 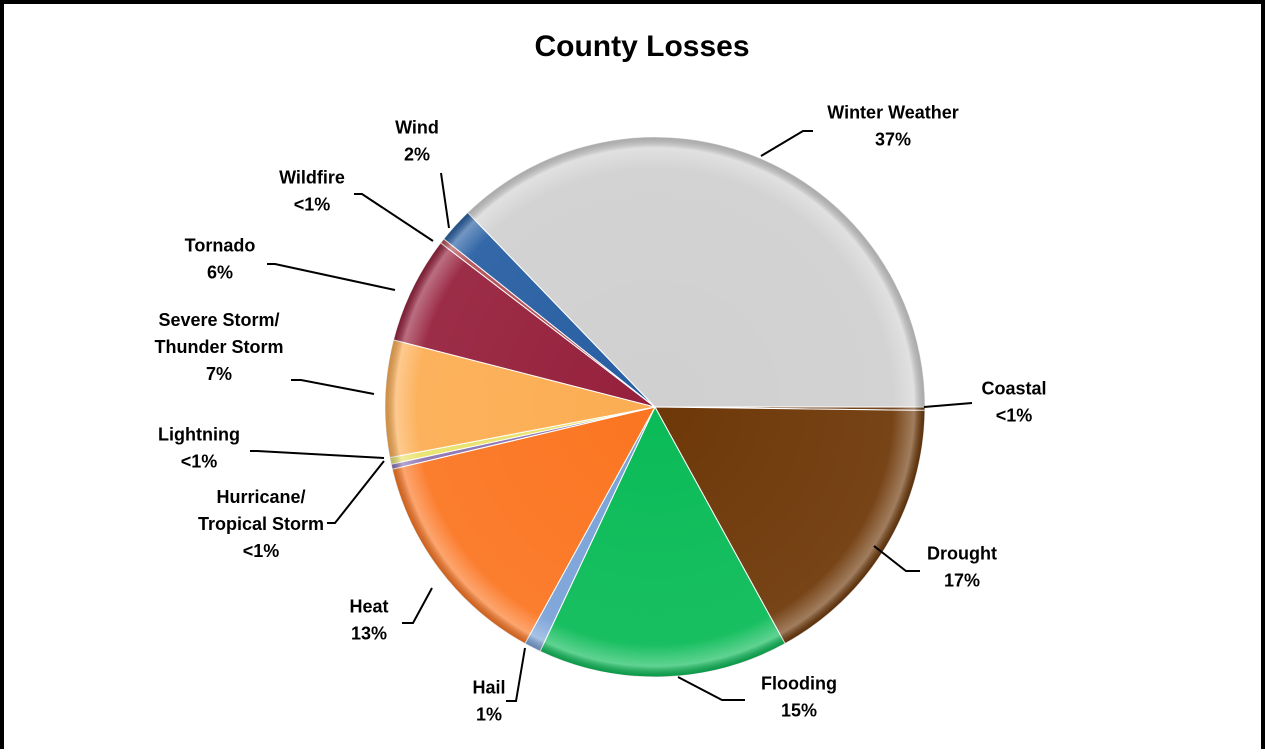 I want to click on slice-label-tornado: Tornado 6%, so click(x=220, y=259).